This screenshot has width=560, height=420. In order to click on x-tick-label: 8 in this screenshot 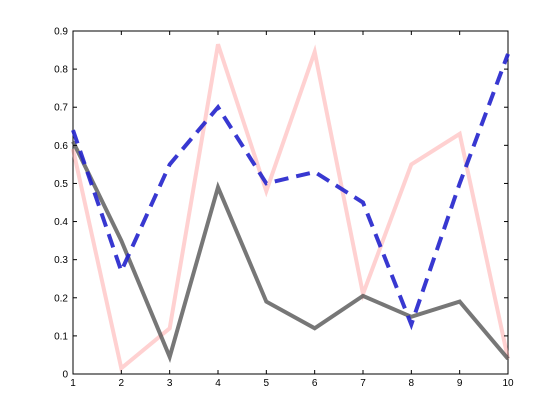, I will do `click(412, 383)`.